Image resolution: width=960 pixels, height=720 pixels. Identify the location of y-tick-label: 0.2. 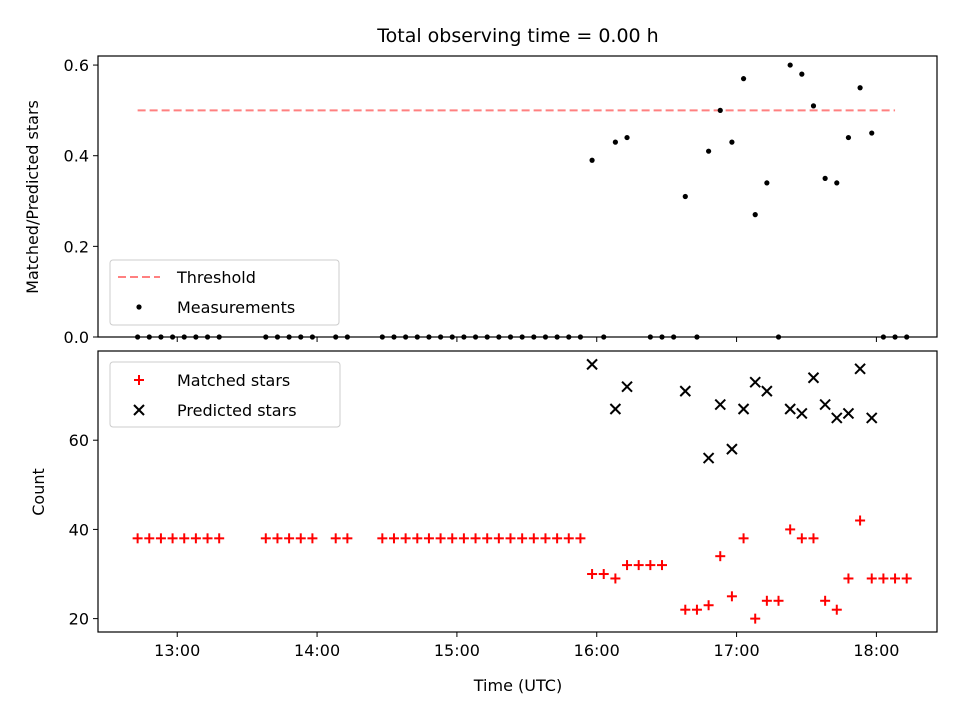
(76, 246).